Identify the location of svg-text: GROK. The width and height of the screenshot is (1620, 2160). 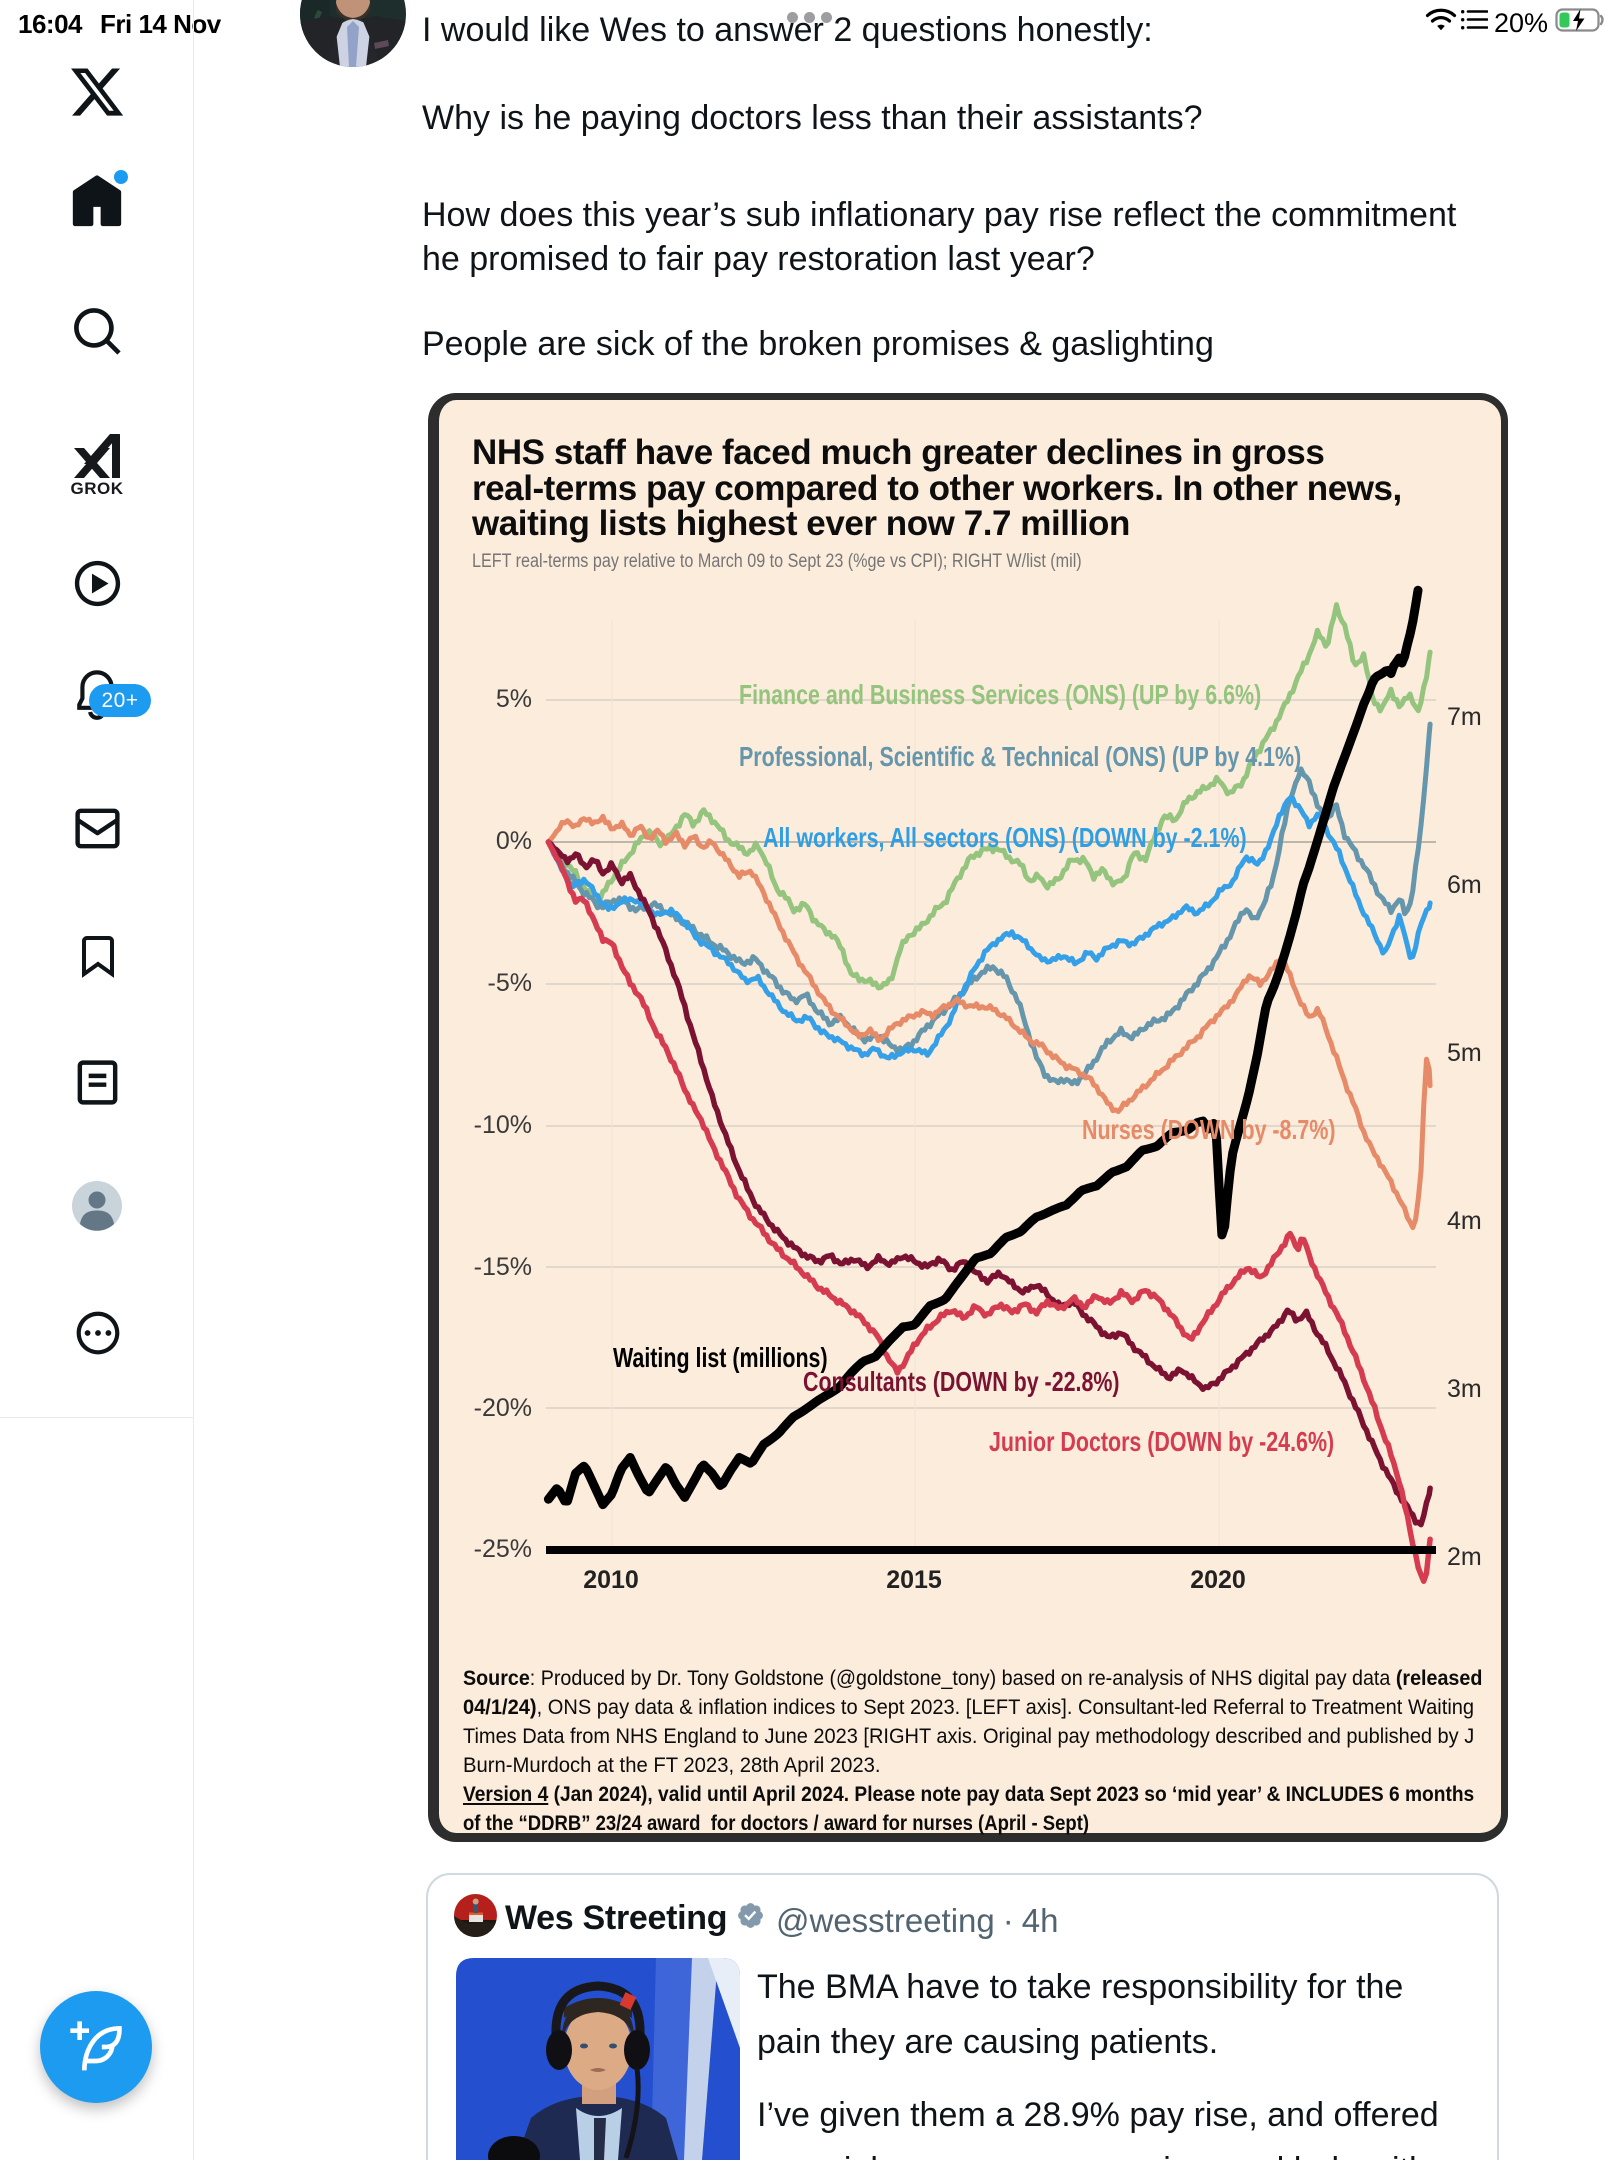
(97, 488).